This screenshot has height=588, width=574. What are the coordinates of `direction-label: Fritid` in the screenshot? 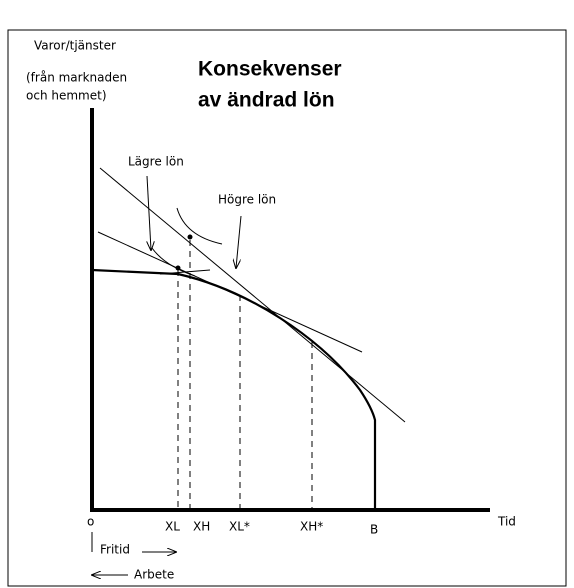 It's located at (115, 550).